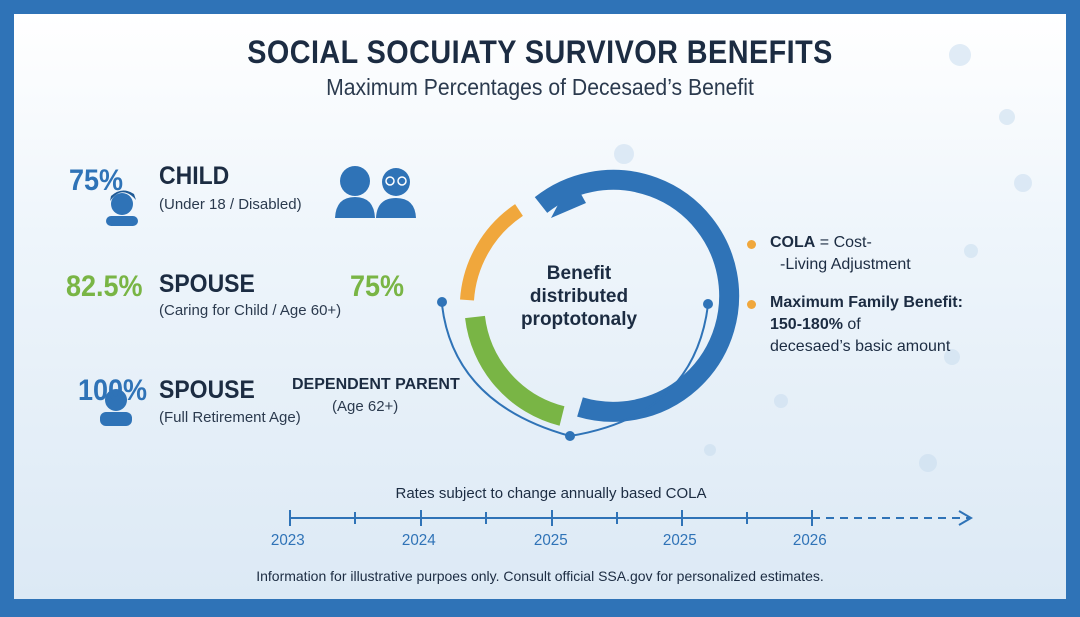 This screenshot has width=1080, height=617. What do you see at coordinates (96, 180) in the screenshot?
I see `child-percent: 75%` at bounding box center [96, 180].